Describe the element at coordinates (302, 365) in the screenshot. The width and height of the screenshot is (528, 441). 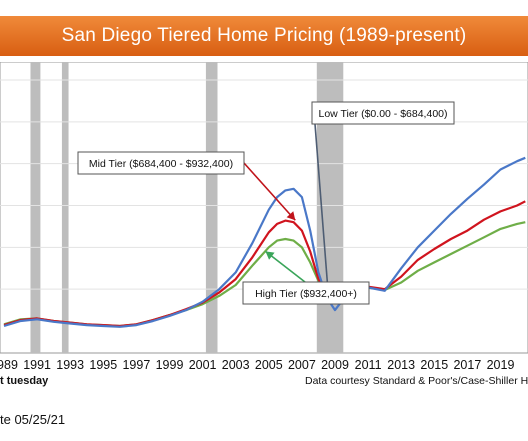
I see `x-tick-label: 2007` at that location.